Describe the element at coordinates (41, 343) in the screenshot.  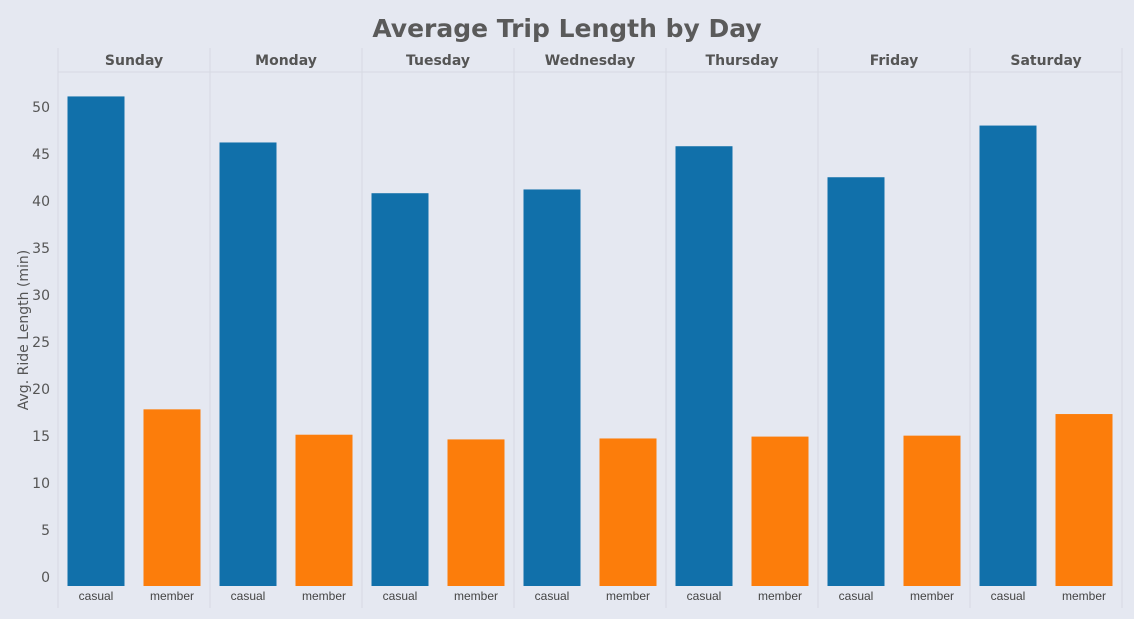
I see `y-tick-label: 25` at that location.